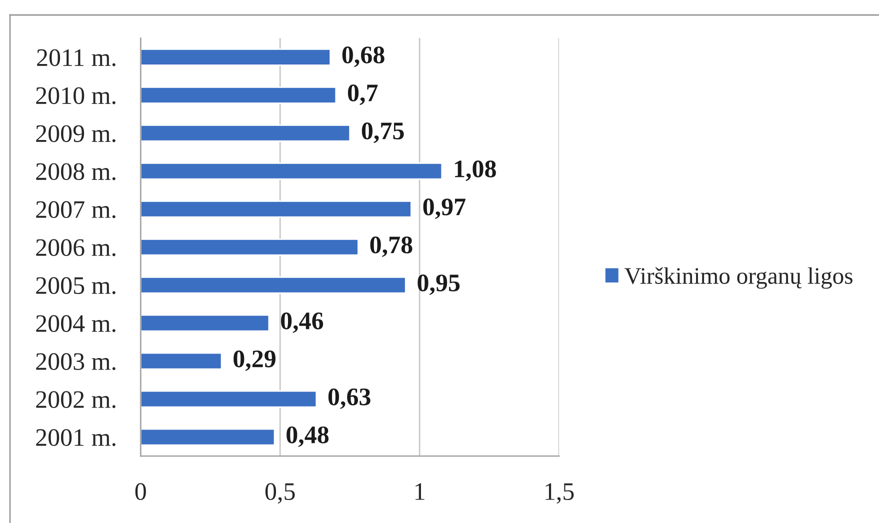 The width and height of the screenshot is (879, 523). Describe the element at coordinates (76, 95) in the screenshot. I see `y-tick-label: 2010 m.` at that location.